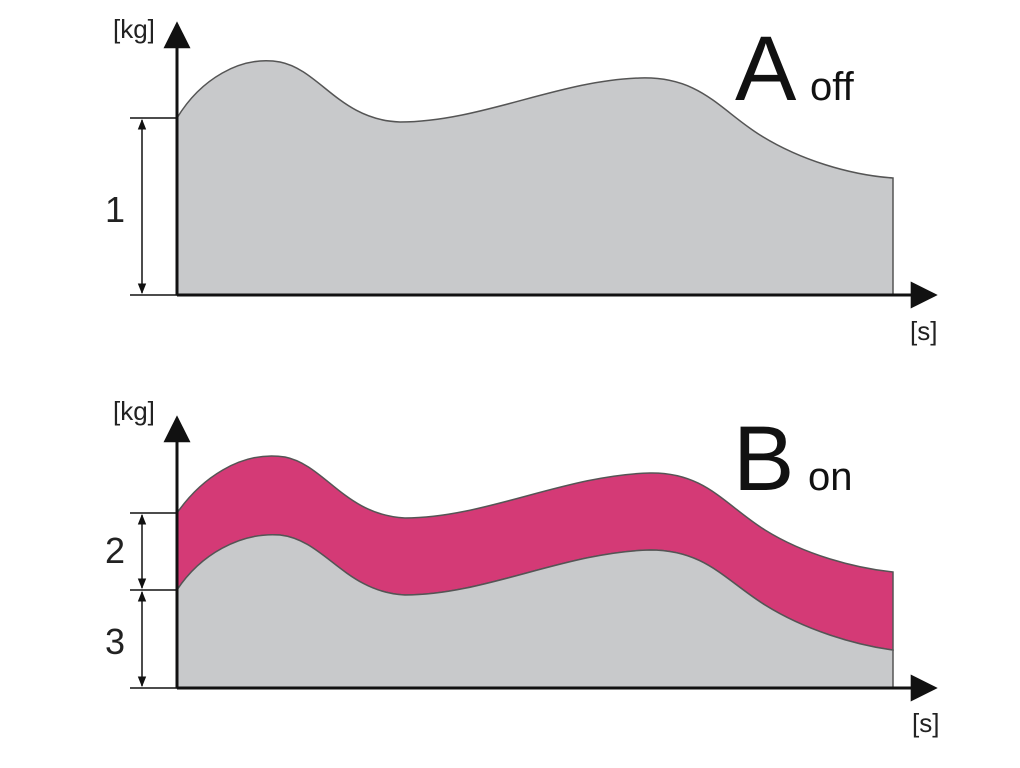  Describe the element at coordinates (832, 87) in the screenshot. I see `panel-state: off` at that location.